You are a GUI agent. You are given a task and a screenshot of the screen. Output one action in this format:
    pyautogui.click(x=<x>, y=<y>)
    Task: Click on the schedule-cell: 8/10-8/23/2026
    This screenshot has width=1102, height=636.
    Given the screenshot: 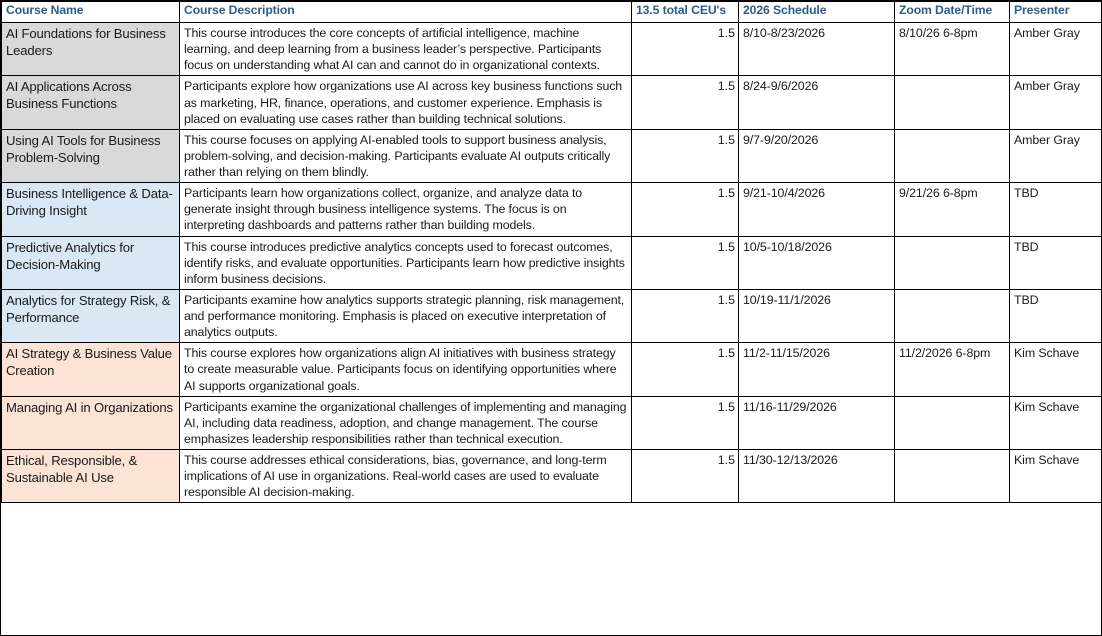 What is the action you would take?
    pyautogui.click(x=816, y=49)
    